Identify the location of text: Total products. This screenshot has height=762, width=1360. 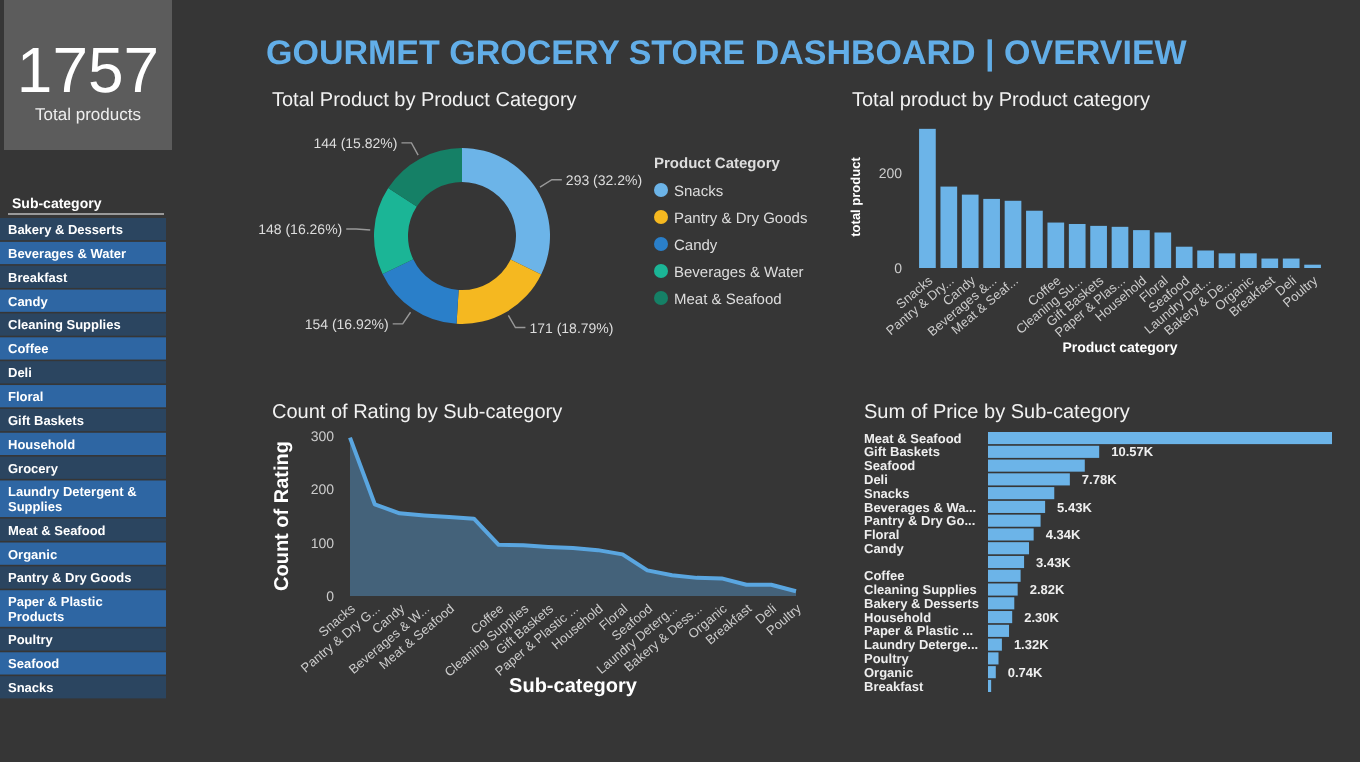
(88, 114).